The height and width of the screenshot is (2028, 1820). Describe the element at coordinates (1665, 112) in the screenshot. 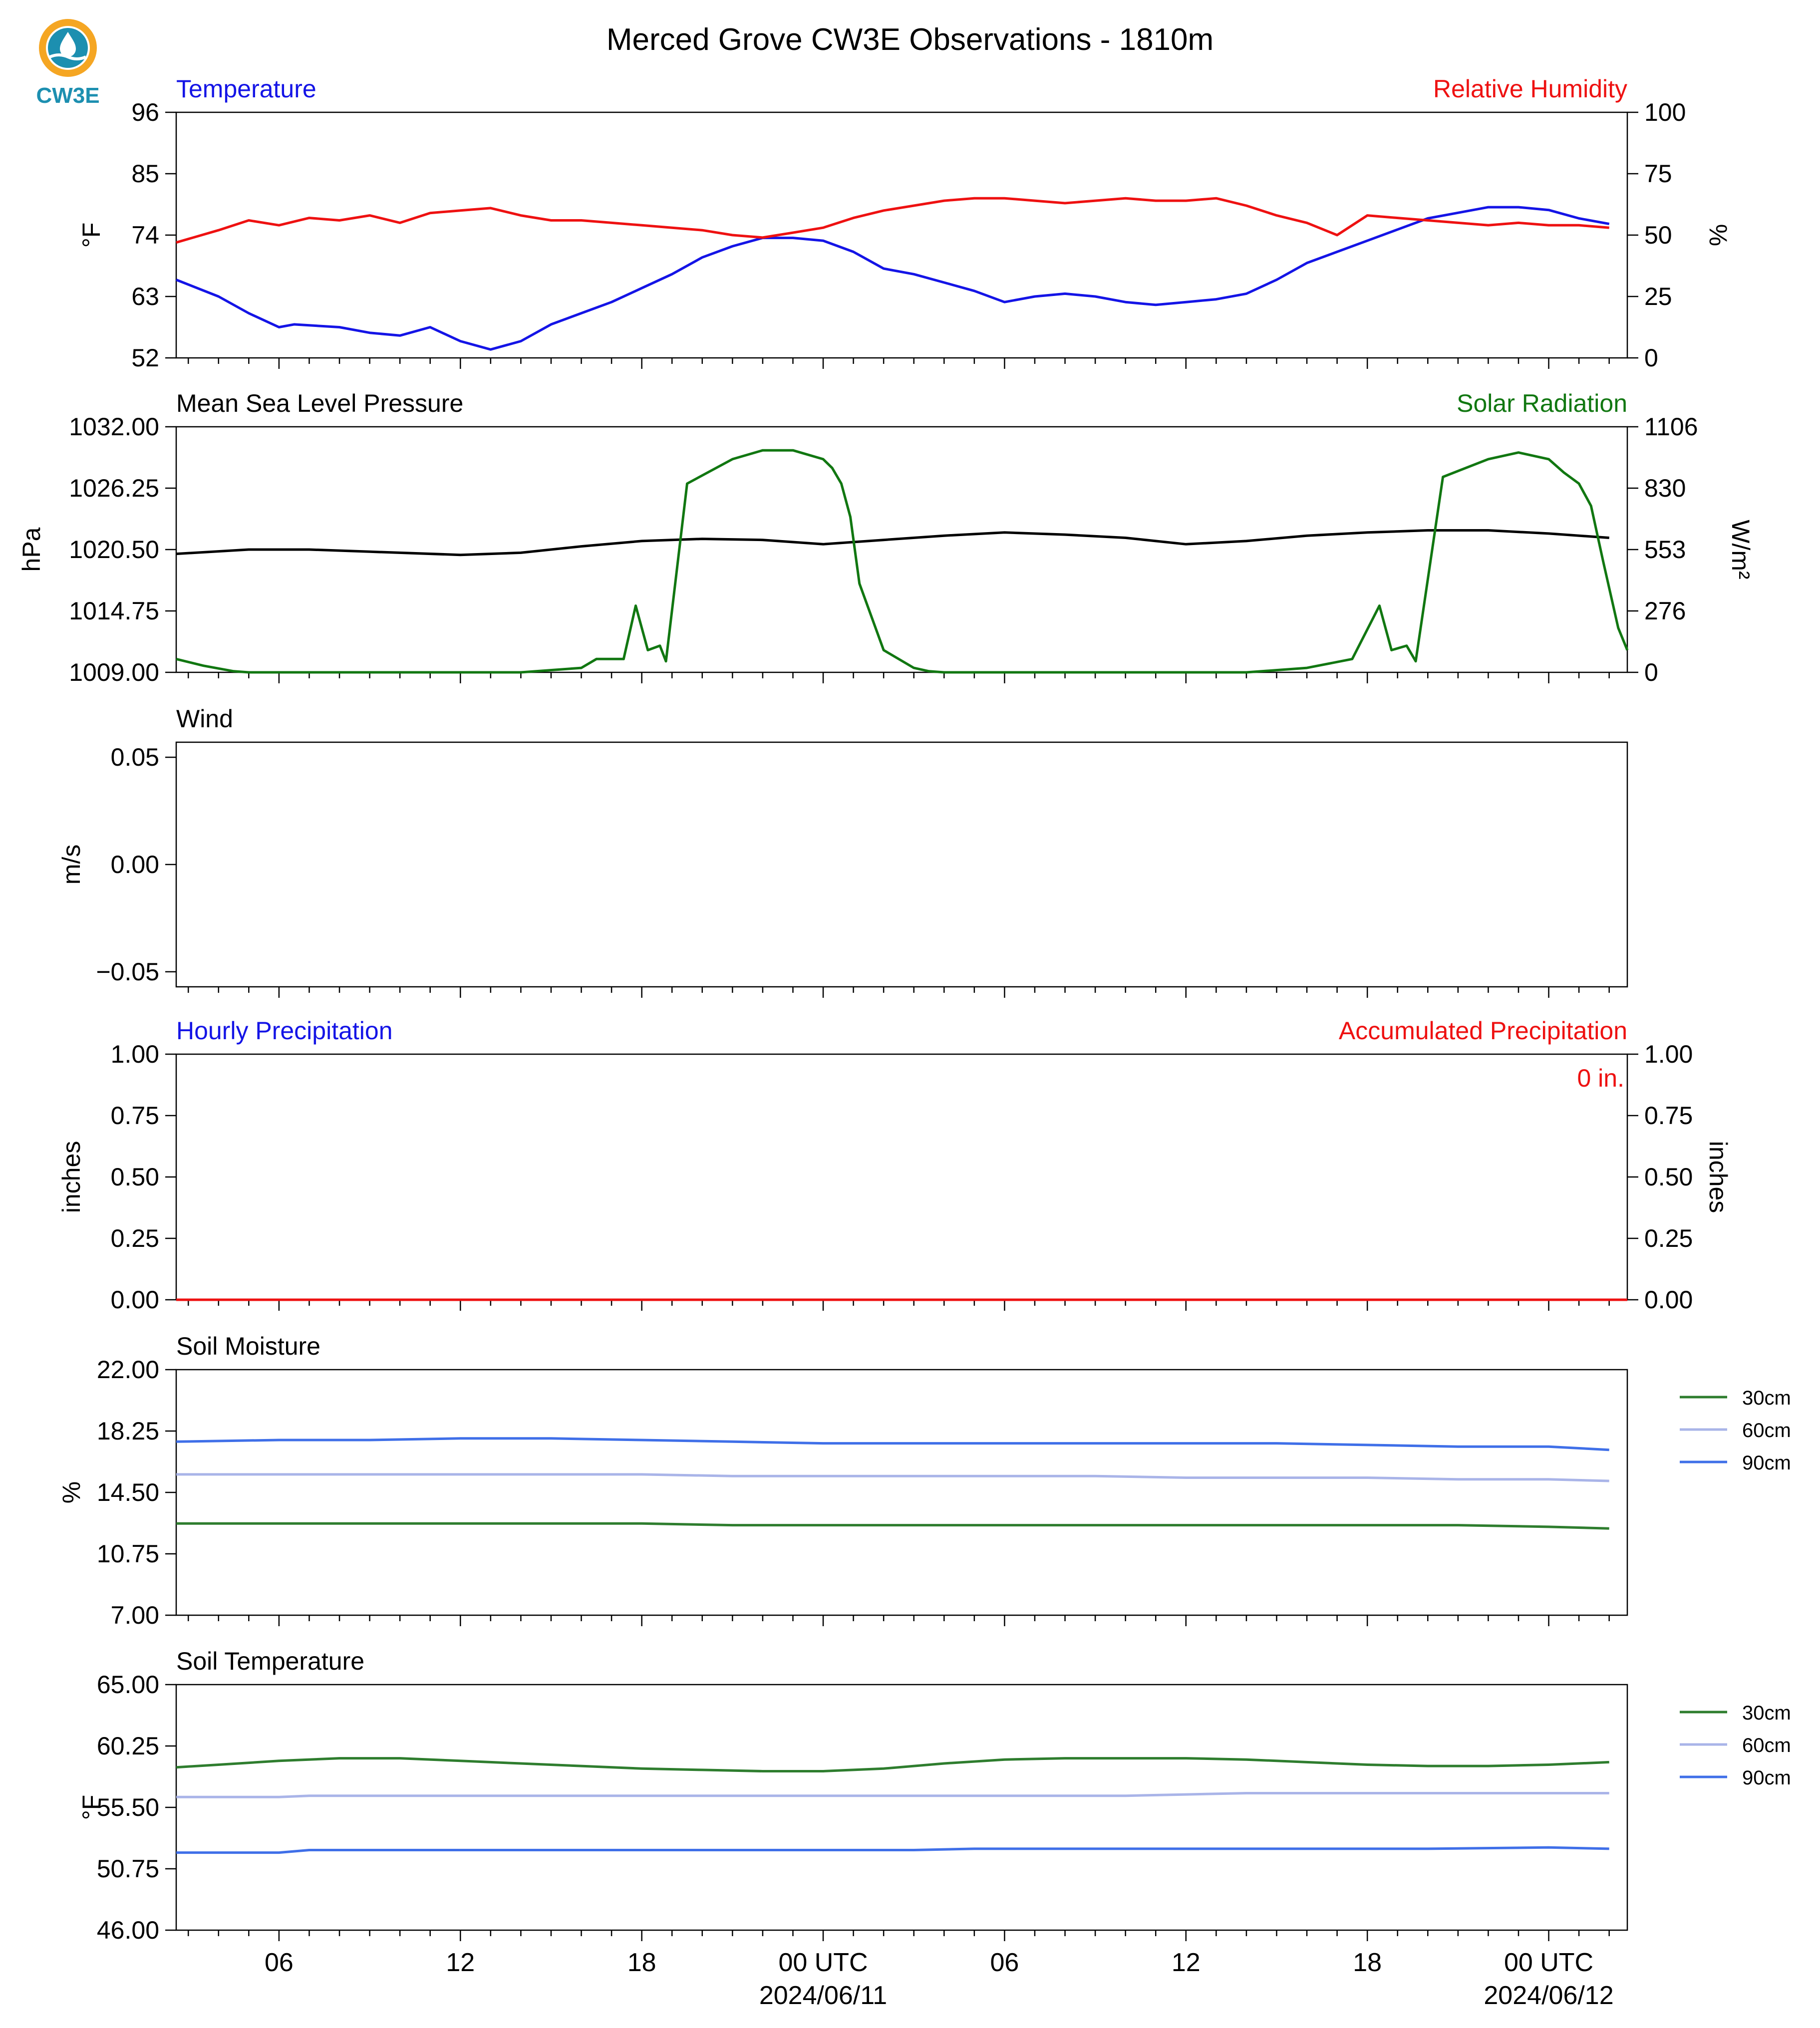

I see `y-right-tick-label: 100` at that location.